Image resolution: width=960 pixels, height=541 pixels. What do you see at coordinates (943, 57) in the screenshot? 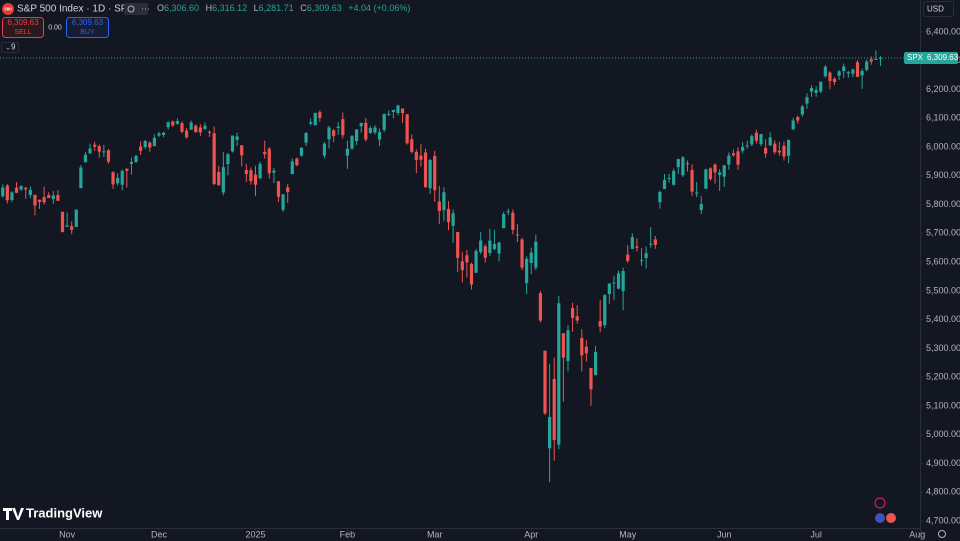
I see `last-price-label: 6,309.63` at bounding box center [943, 57].